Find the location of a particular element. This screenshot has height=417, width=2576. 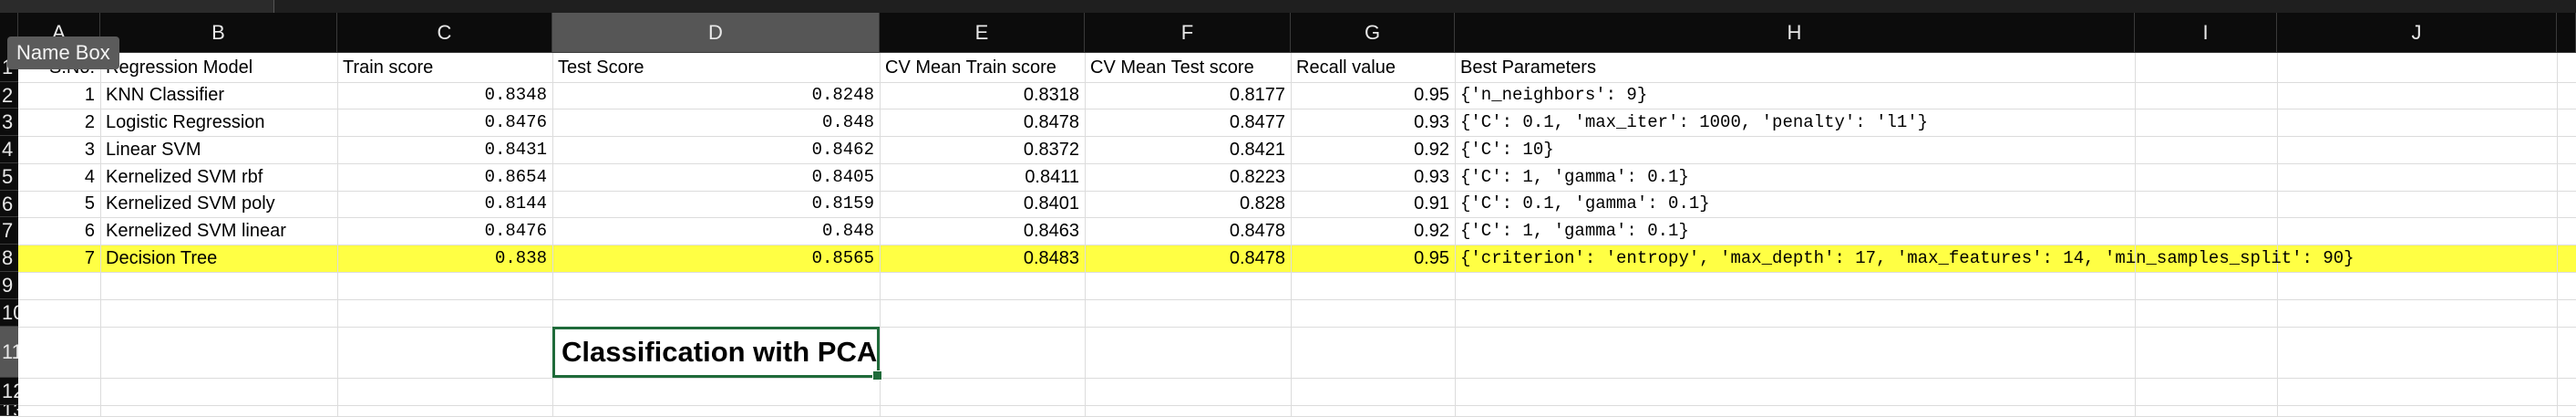

cell-model: Kernelized SVM linear is located at coordinates (196, 231).